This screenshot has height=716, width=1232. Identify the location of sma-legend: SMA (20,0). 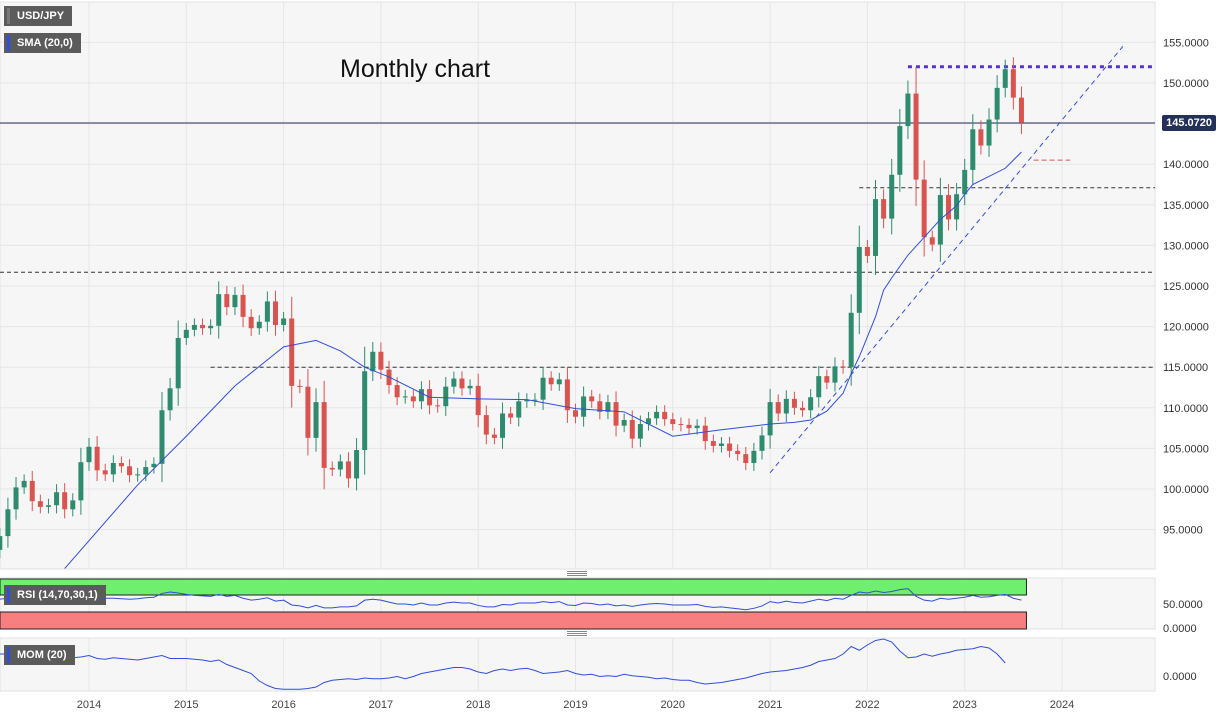
(42, 43).